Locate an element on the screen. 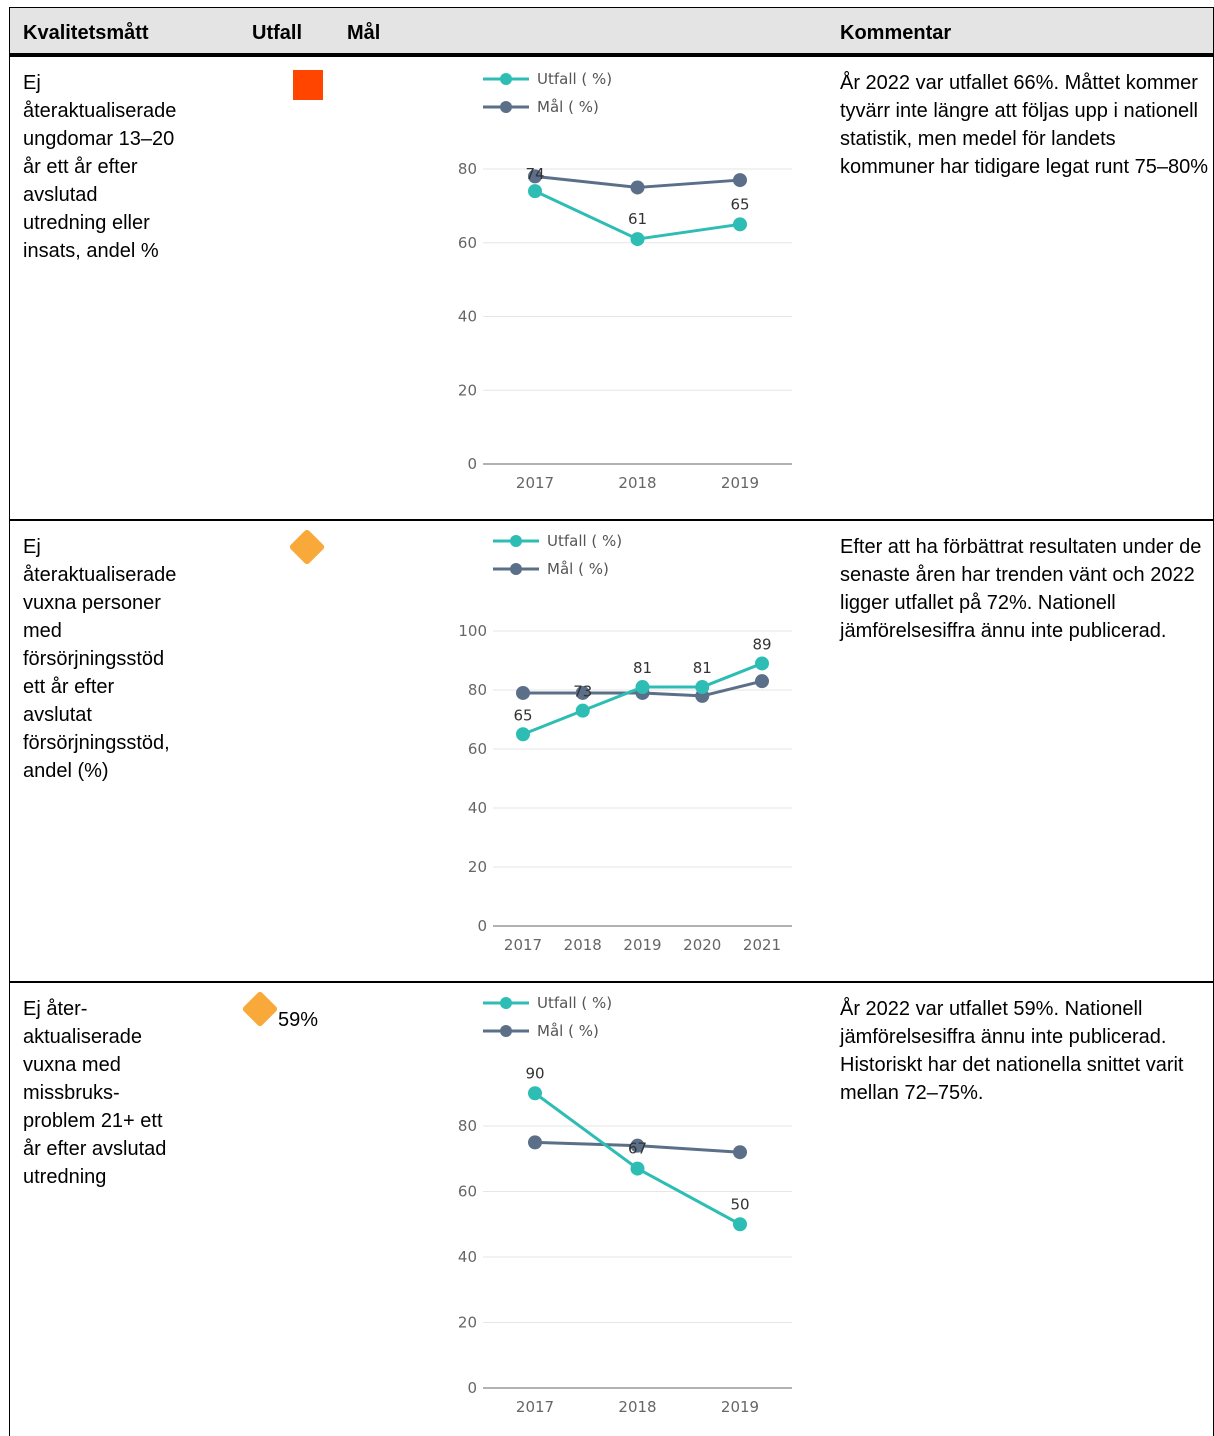 This screenshot has width=1214, height=1436. data-label: 90 is located at coordinates (534, 1073).